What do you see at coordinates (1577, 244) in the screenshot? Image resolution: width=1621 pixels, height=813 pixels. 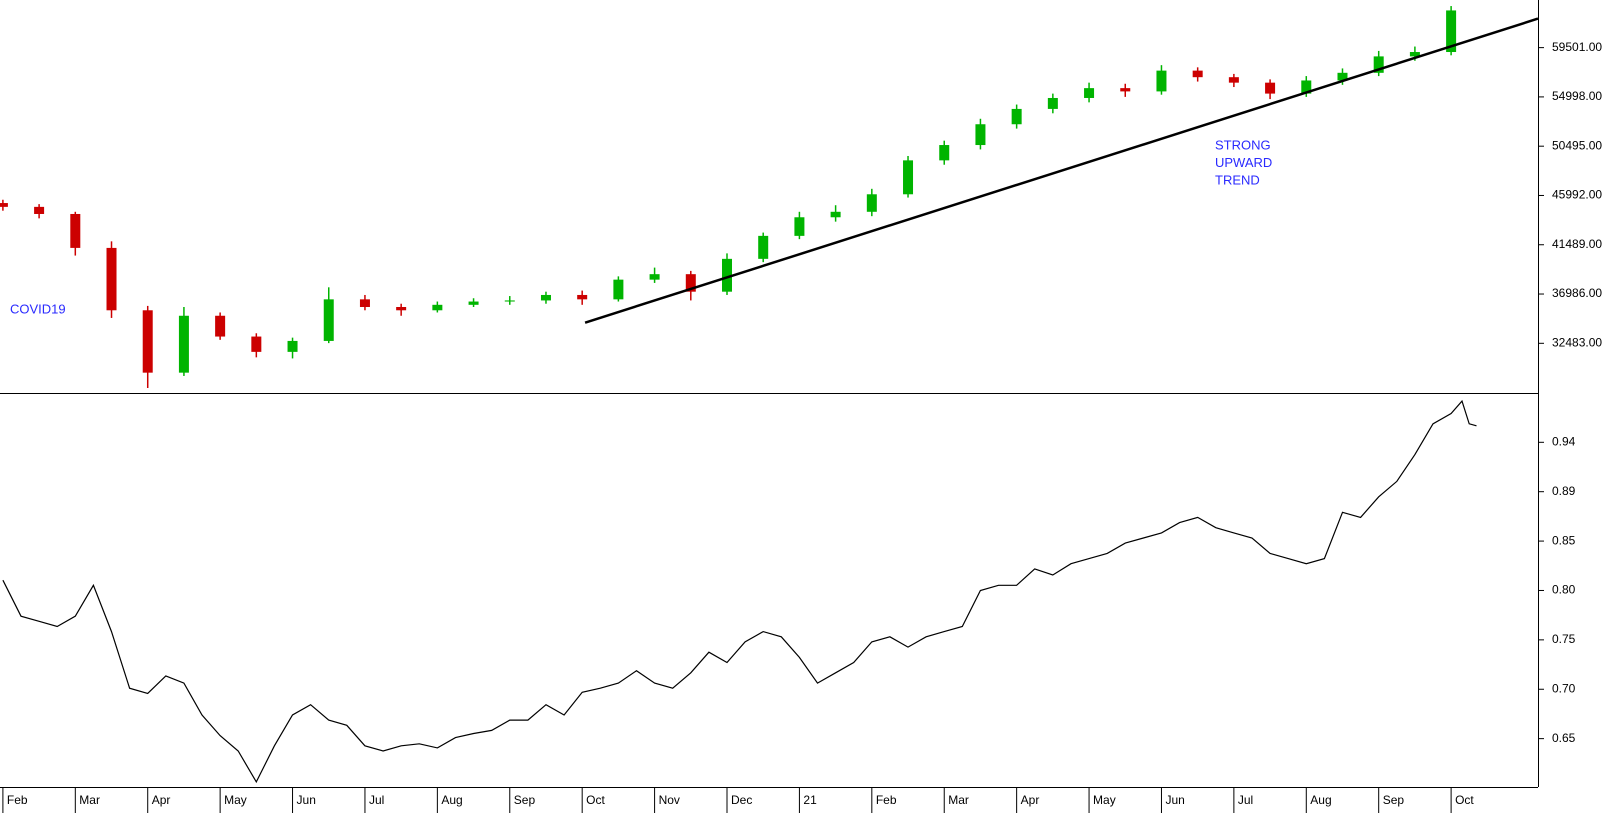 I see `y-tick-label: 41489.00` at bounding box center [1577, 244].